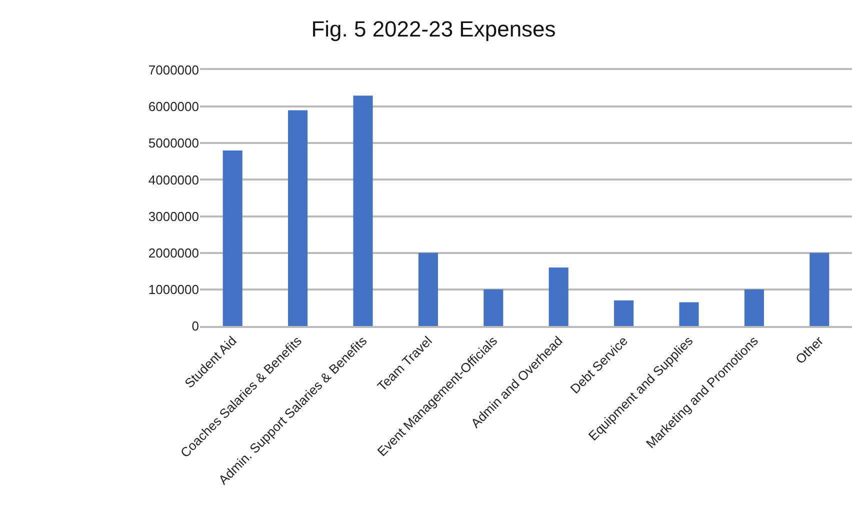 This screenshot has width=867, height=531. What do you see at coordinates (433, 29) in the screenshot?
I see `chart-title: Fig. 5 2022-23 Expenses` at bounding box center [433, 29].